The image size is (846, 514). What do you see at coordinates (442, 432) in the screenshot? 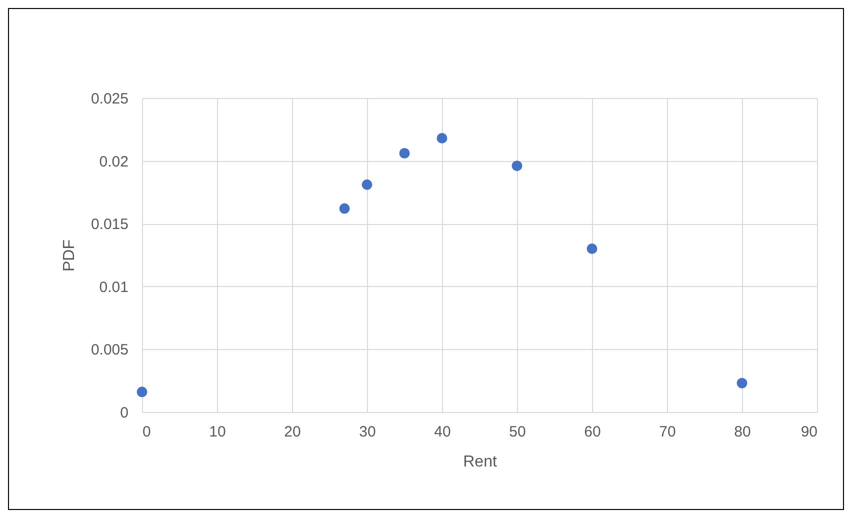
I see `x-tick-label: 40` at bounding box center [442, 432].